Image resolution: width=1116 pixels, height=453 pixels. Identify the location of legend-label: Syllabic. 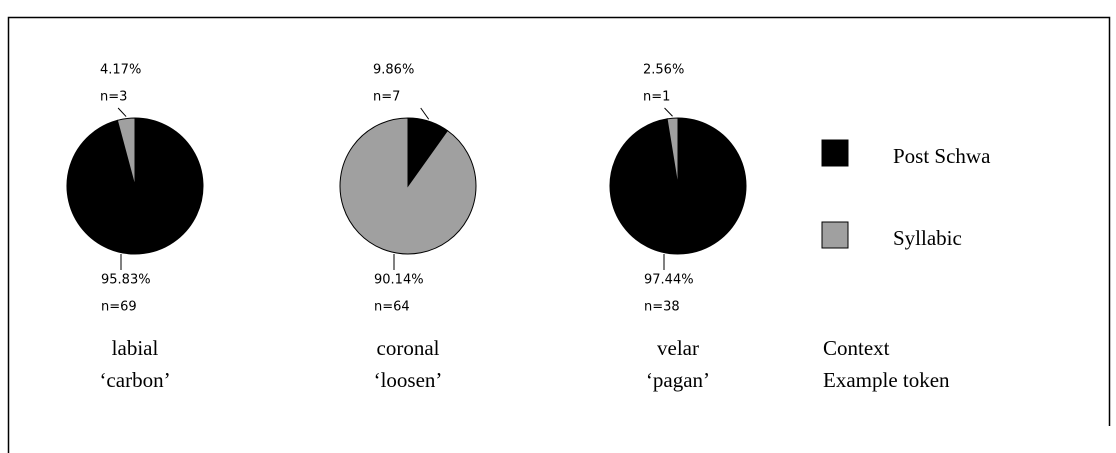
(927, 238).